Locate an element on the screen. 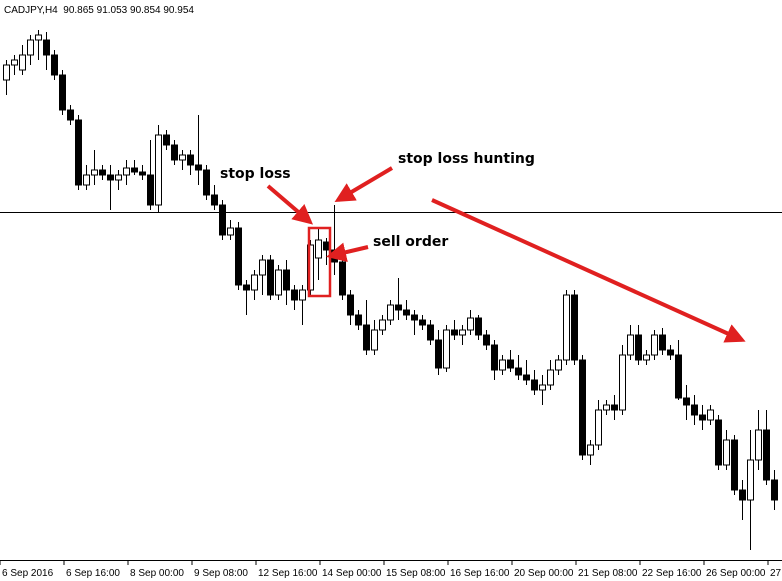  x-tick-label: 16 Sep 16:00 is located at coordinates (480, 573).